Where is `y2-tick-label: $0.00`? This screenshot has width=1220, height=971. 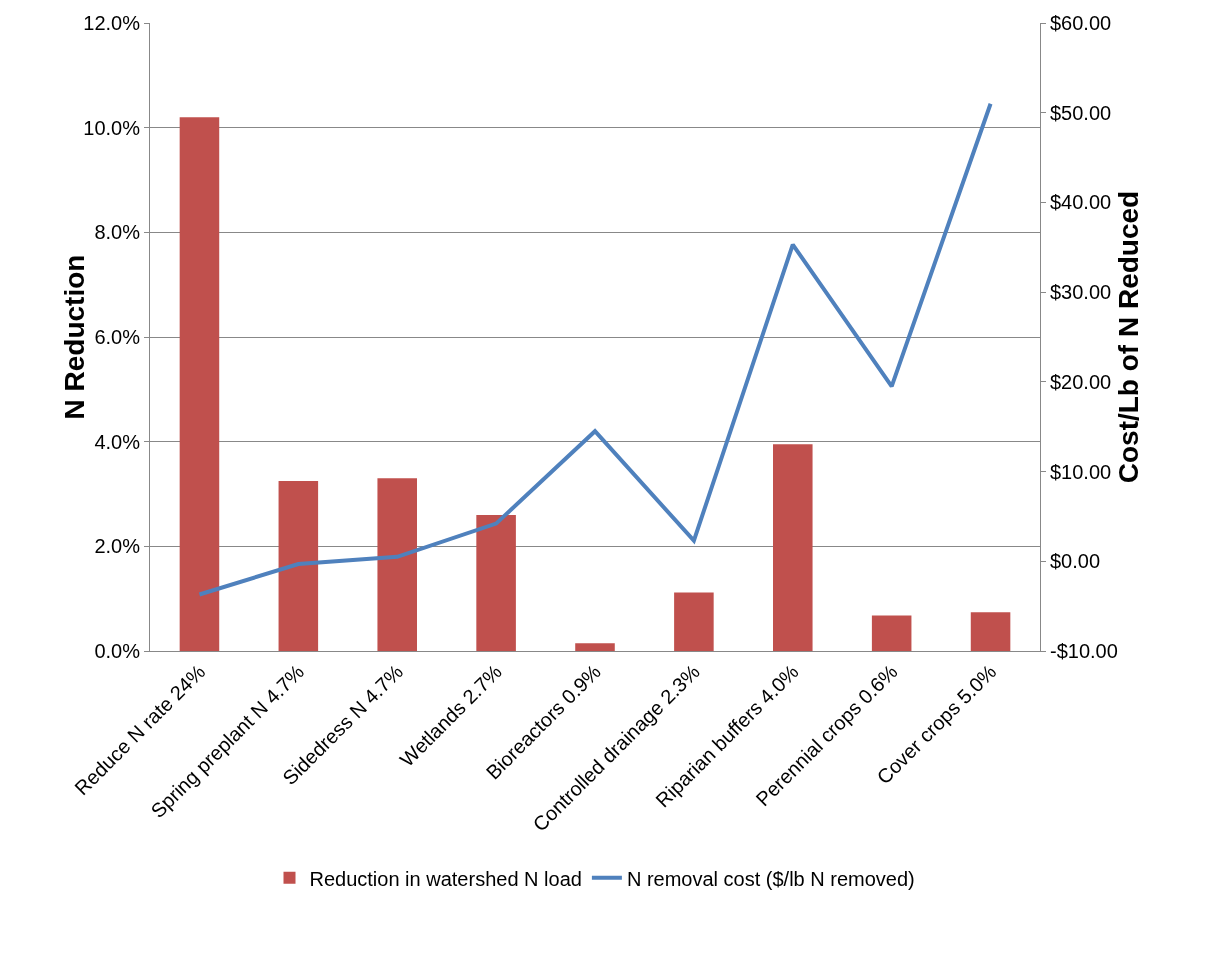
y2-tick-label: $0.00 is located at coordinates (1075, 561).